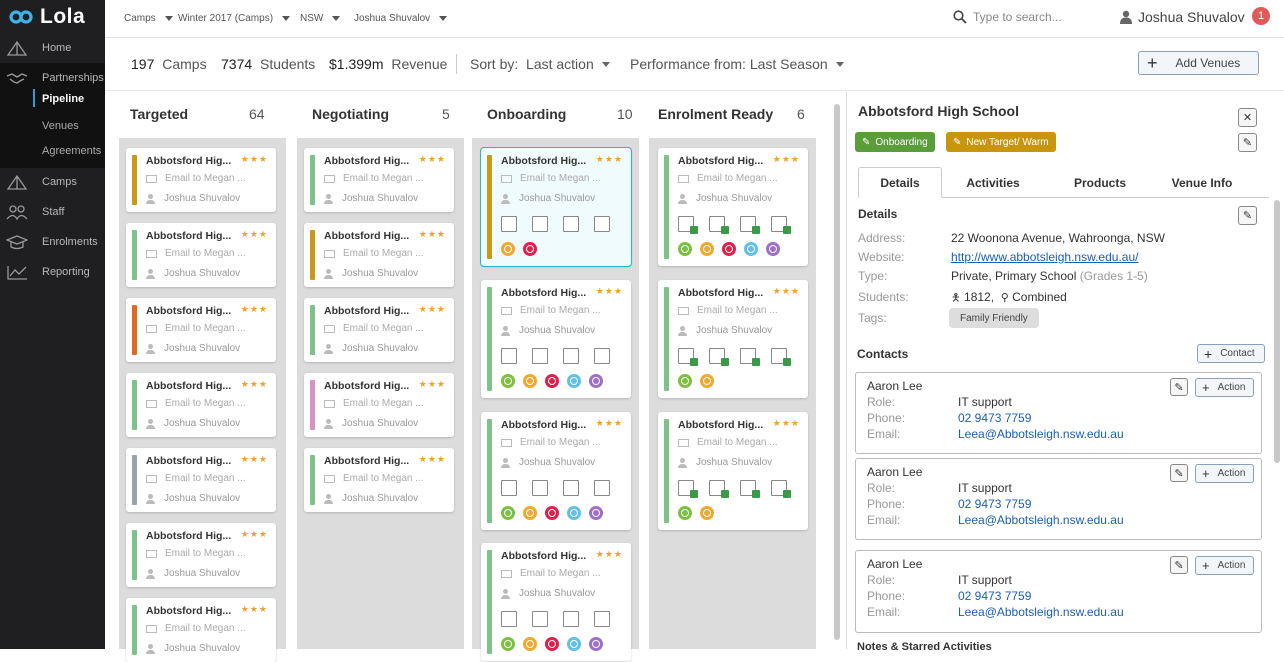 The width and height of the screenshot is (1284, 662). What do you see at coordinates (52, 212) in the screenshot?
I see `nav-staff: Staff` at bounding box center [52, 212].